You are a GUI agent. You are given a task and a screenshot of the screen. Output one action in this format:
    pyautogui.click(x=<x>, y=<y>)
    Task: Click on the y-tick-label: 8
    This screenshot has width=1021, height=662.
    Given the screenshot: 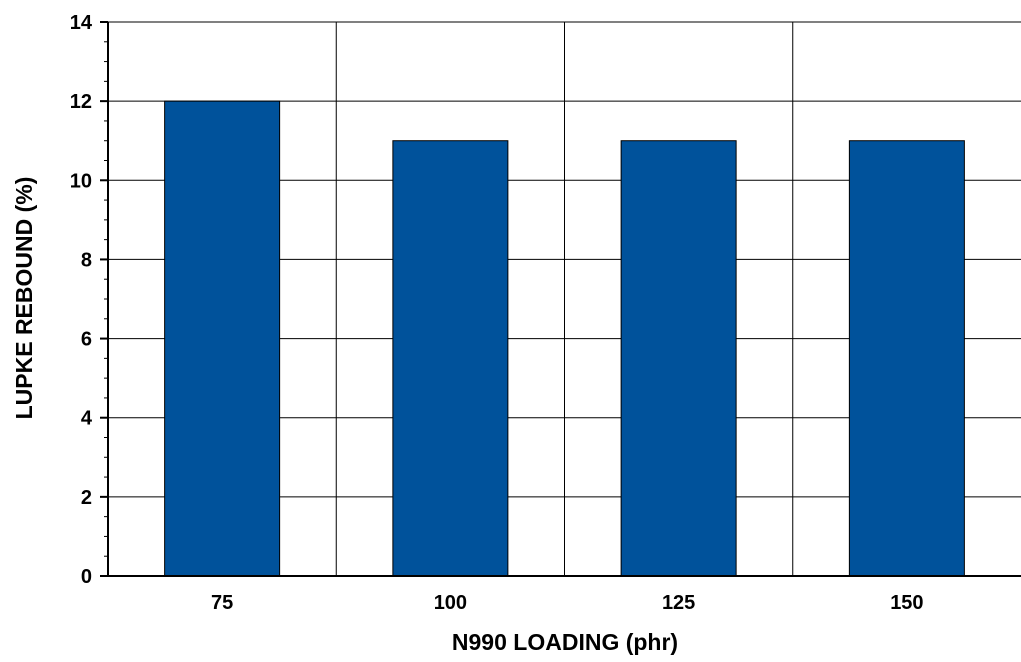 What is the action you would take?
    pyautogui.click(x=86, y=260)
    